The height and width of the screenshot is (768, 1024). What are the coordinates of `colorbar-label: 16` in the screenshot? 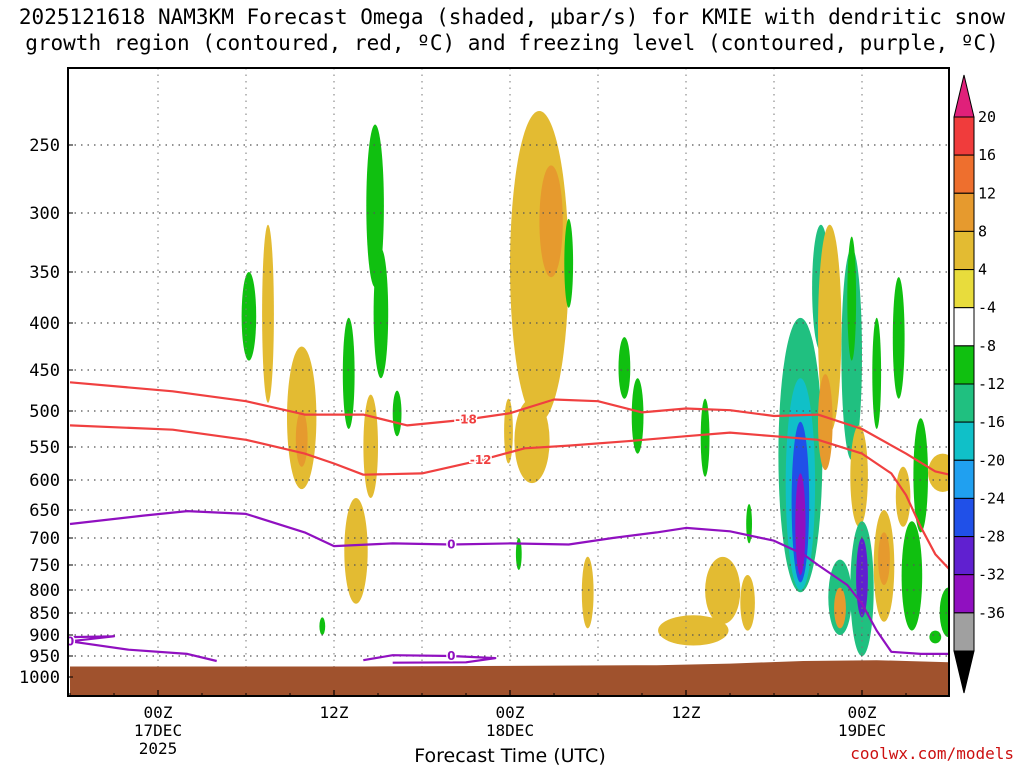 It's located at (987, 155).